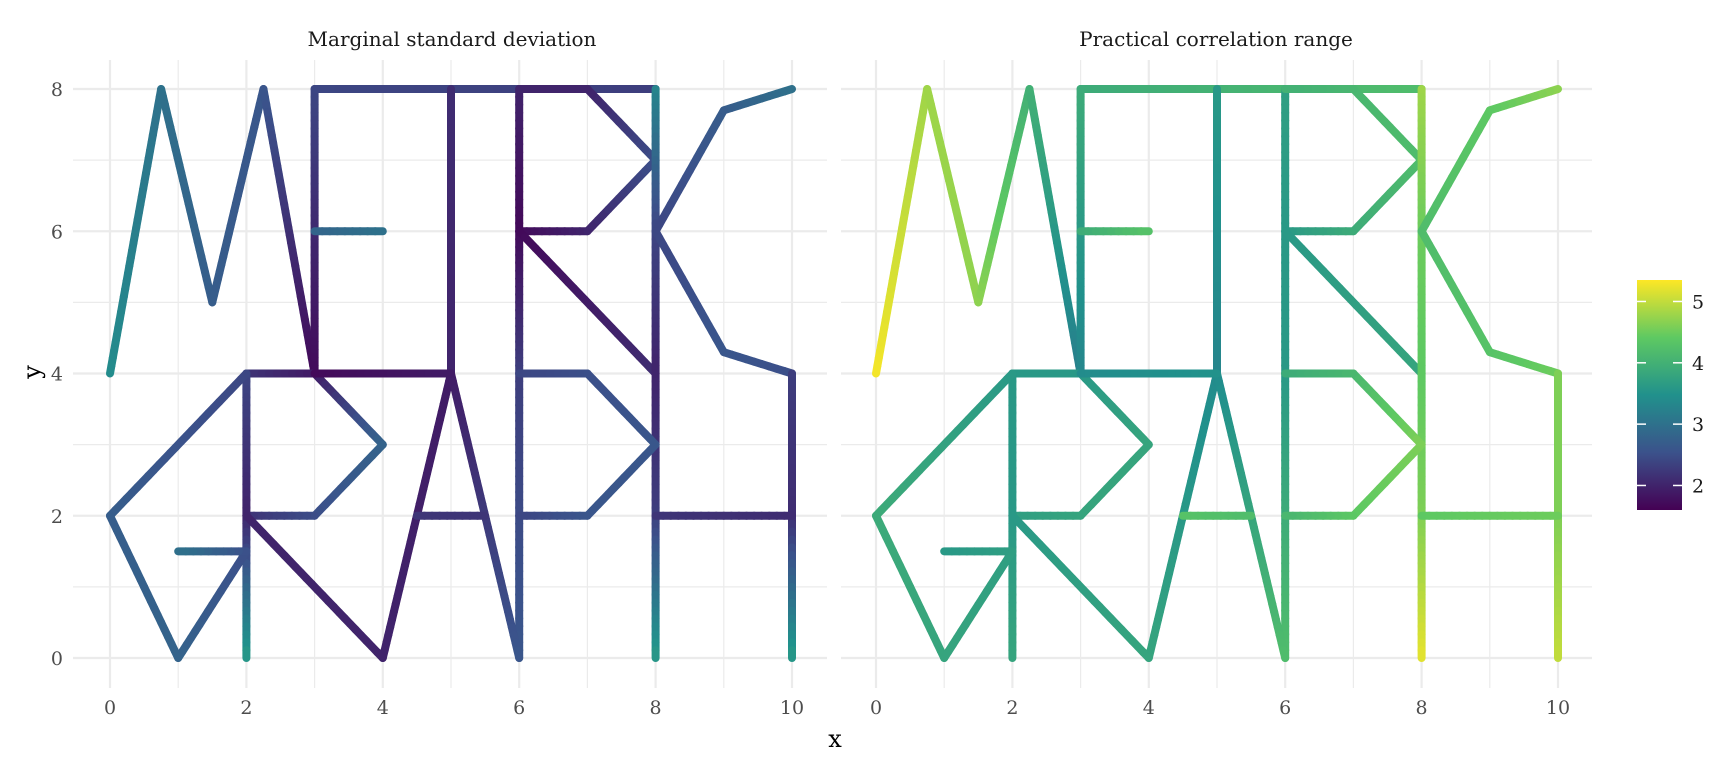 This screenshot has height=768, width=1728. Describe the element at coordinates (57, 232) in the screenshot. I see `y-tick-label: 6` at that location.